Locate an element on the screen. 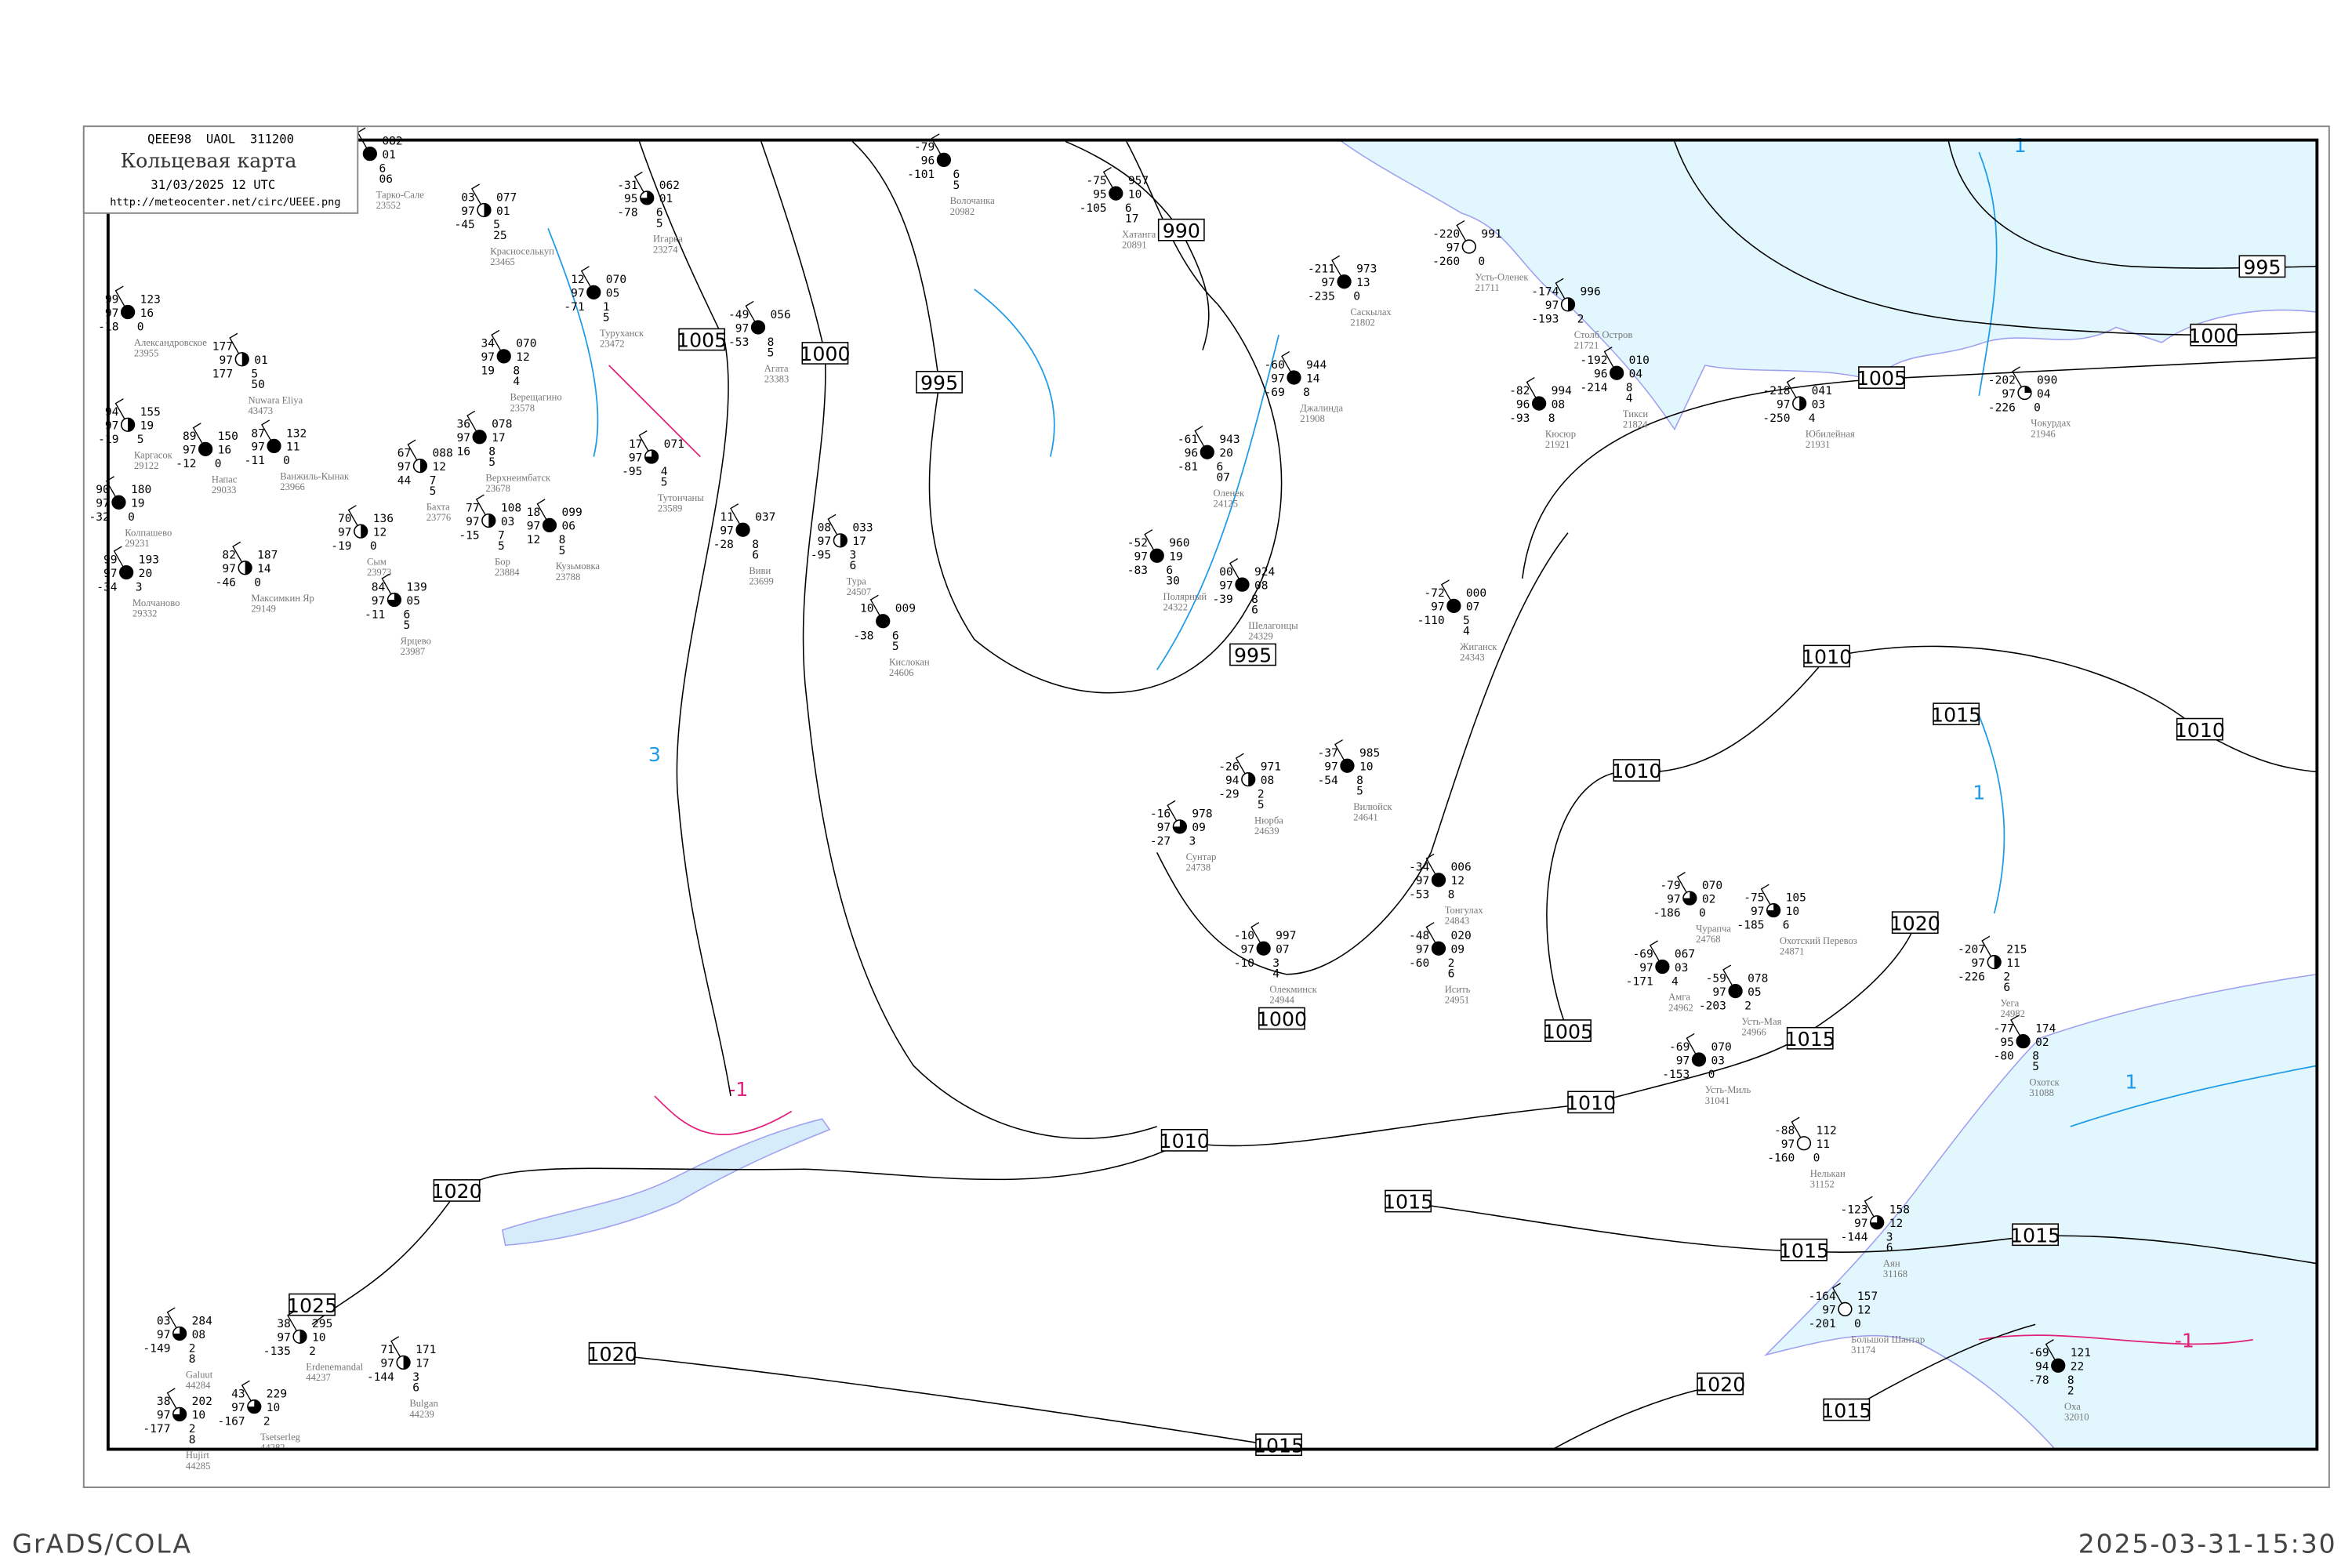 Image resolution: width=2352 pixels, height=1568 pixels. station-extra: 06 is located at coordinates (386, 179).